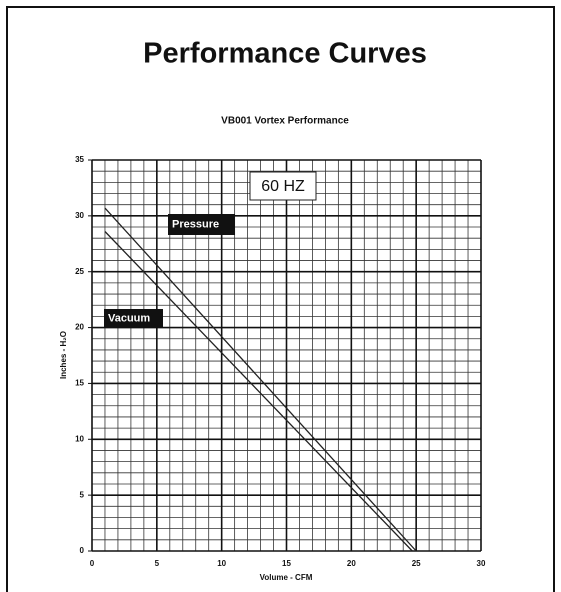 The width and height of the screenshot is (561, 592). Describe the element at coordinates (92, 563) in the screenshot. I see `x-tick-label: 0` at that location.